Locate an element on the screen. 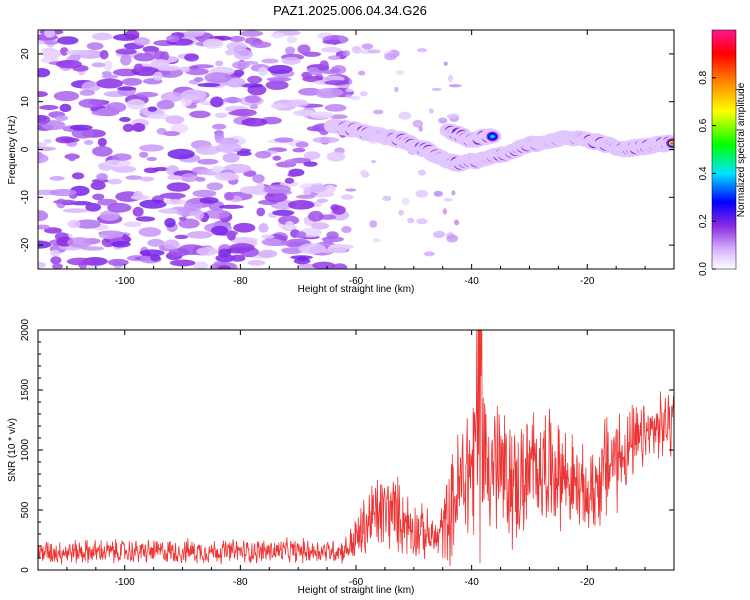  heatmap-ridge-cell is located at coordinates (672, 143).